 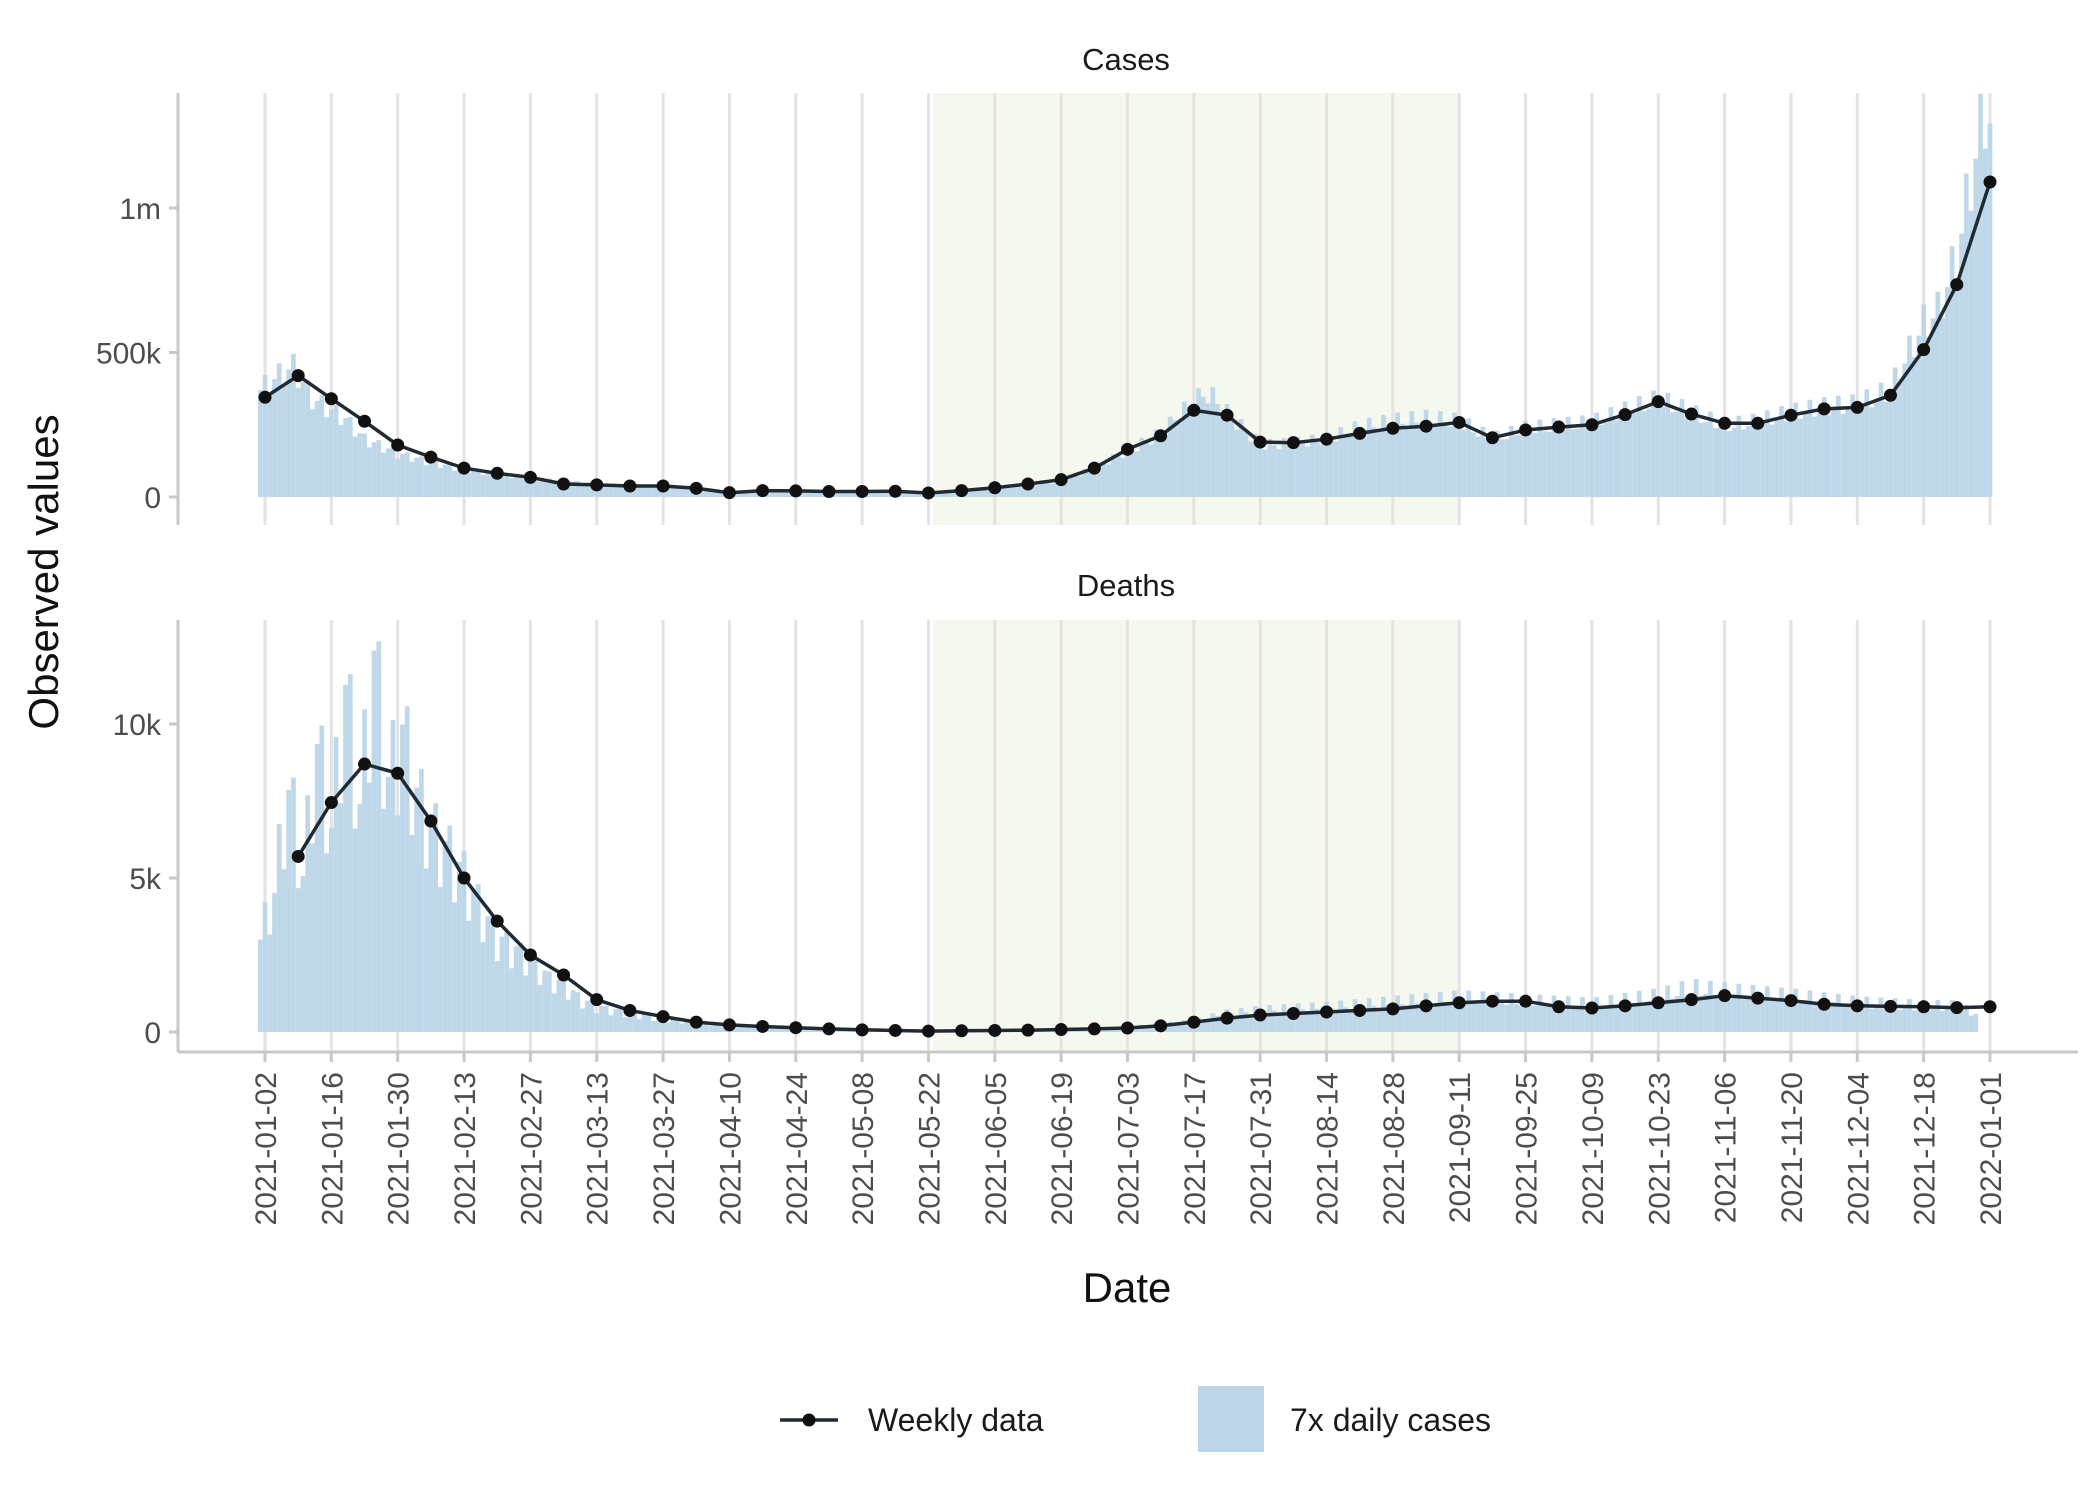 What do you see at coordinates (1390, 1420) in the screenshot?
I see `legend-daily-label: 7x daily cases` at bounding box center [1390, 1420].